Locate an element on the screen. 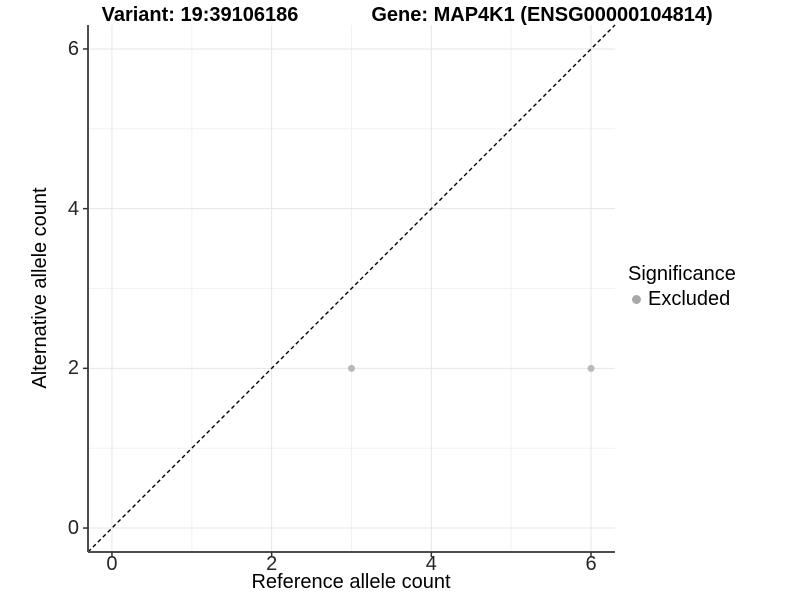 This screenshot has height=600, width=800. legend: Significance Excluded is located at coordinates (682, 286).